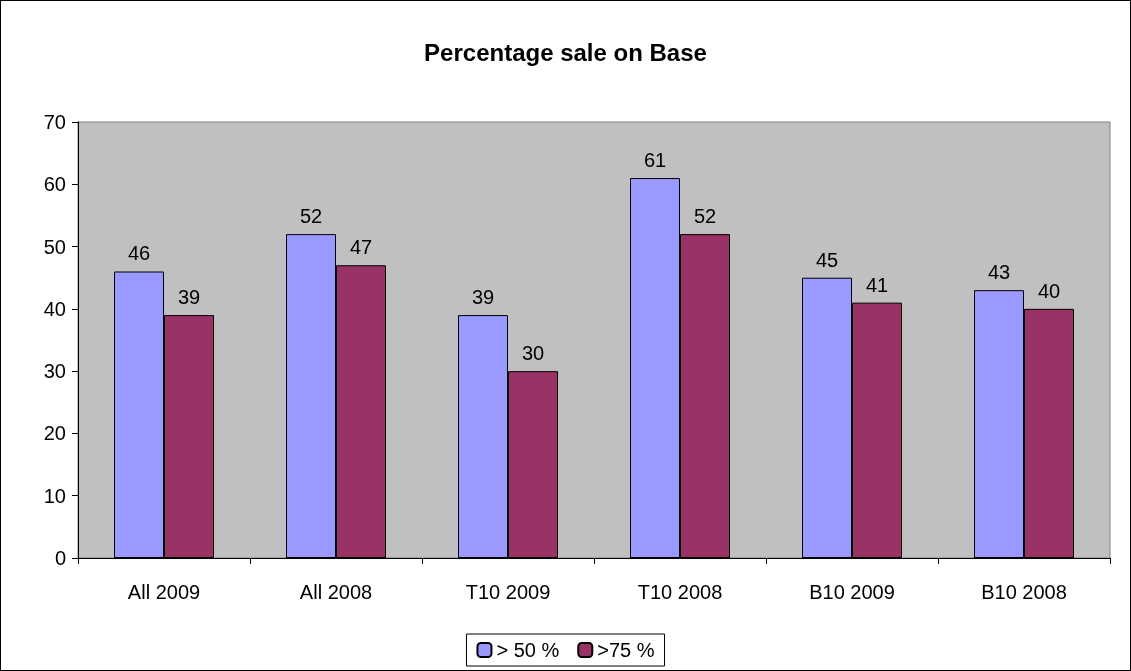 Image resolution: width=1131 pixels, height=671 pixels. What do you see at coordinates (680, 592) in the screenshot?
I see `x-tick-label: T10 2008` at bounding box center [680, 592].